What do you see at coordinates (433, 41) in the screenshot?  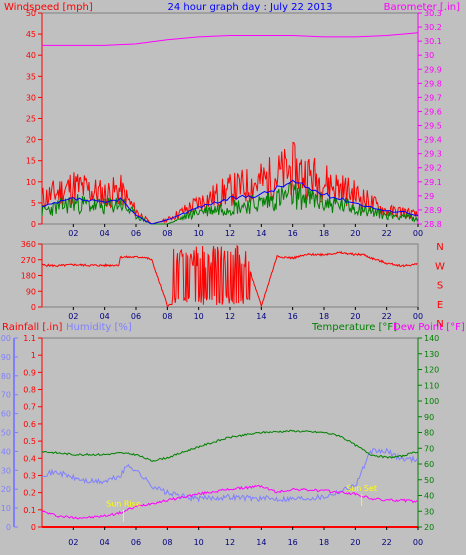 I see `barometer-y-tick-label: 30.1` at bounding box center [433, 41].